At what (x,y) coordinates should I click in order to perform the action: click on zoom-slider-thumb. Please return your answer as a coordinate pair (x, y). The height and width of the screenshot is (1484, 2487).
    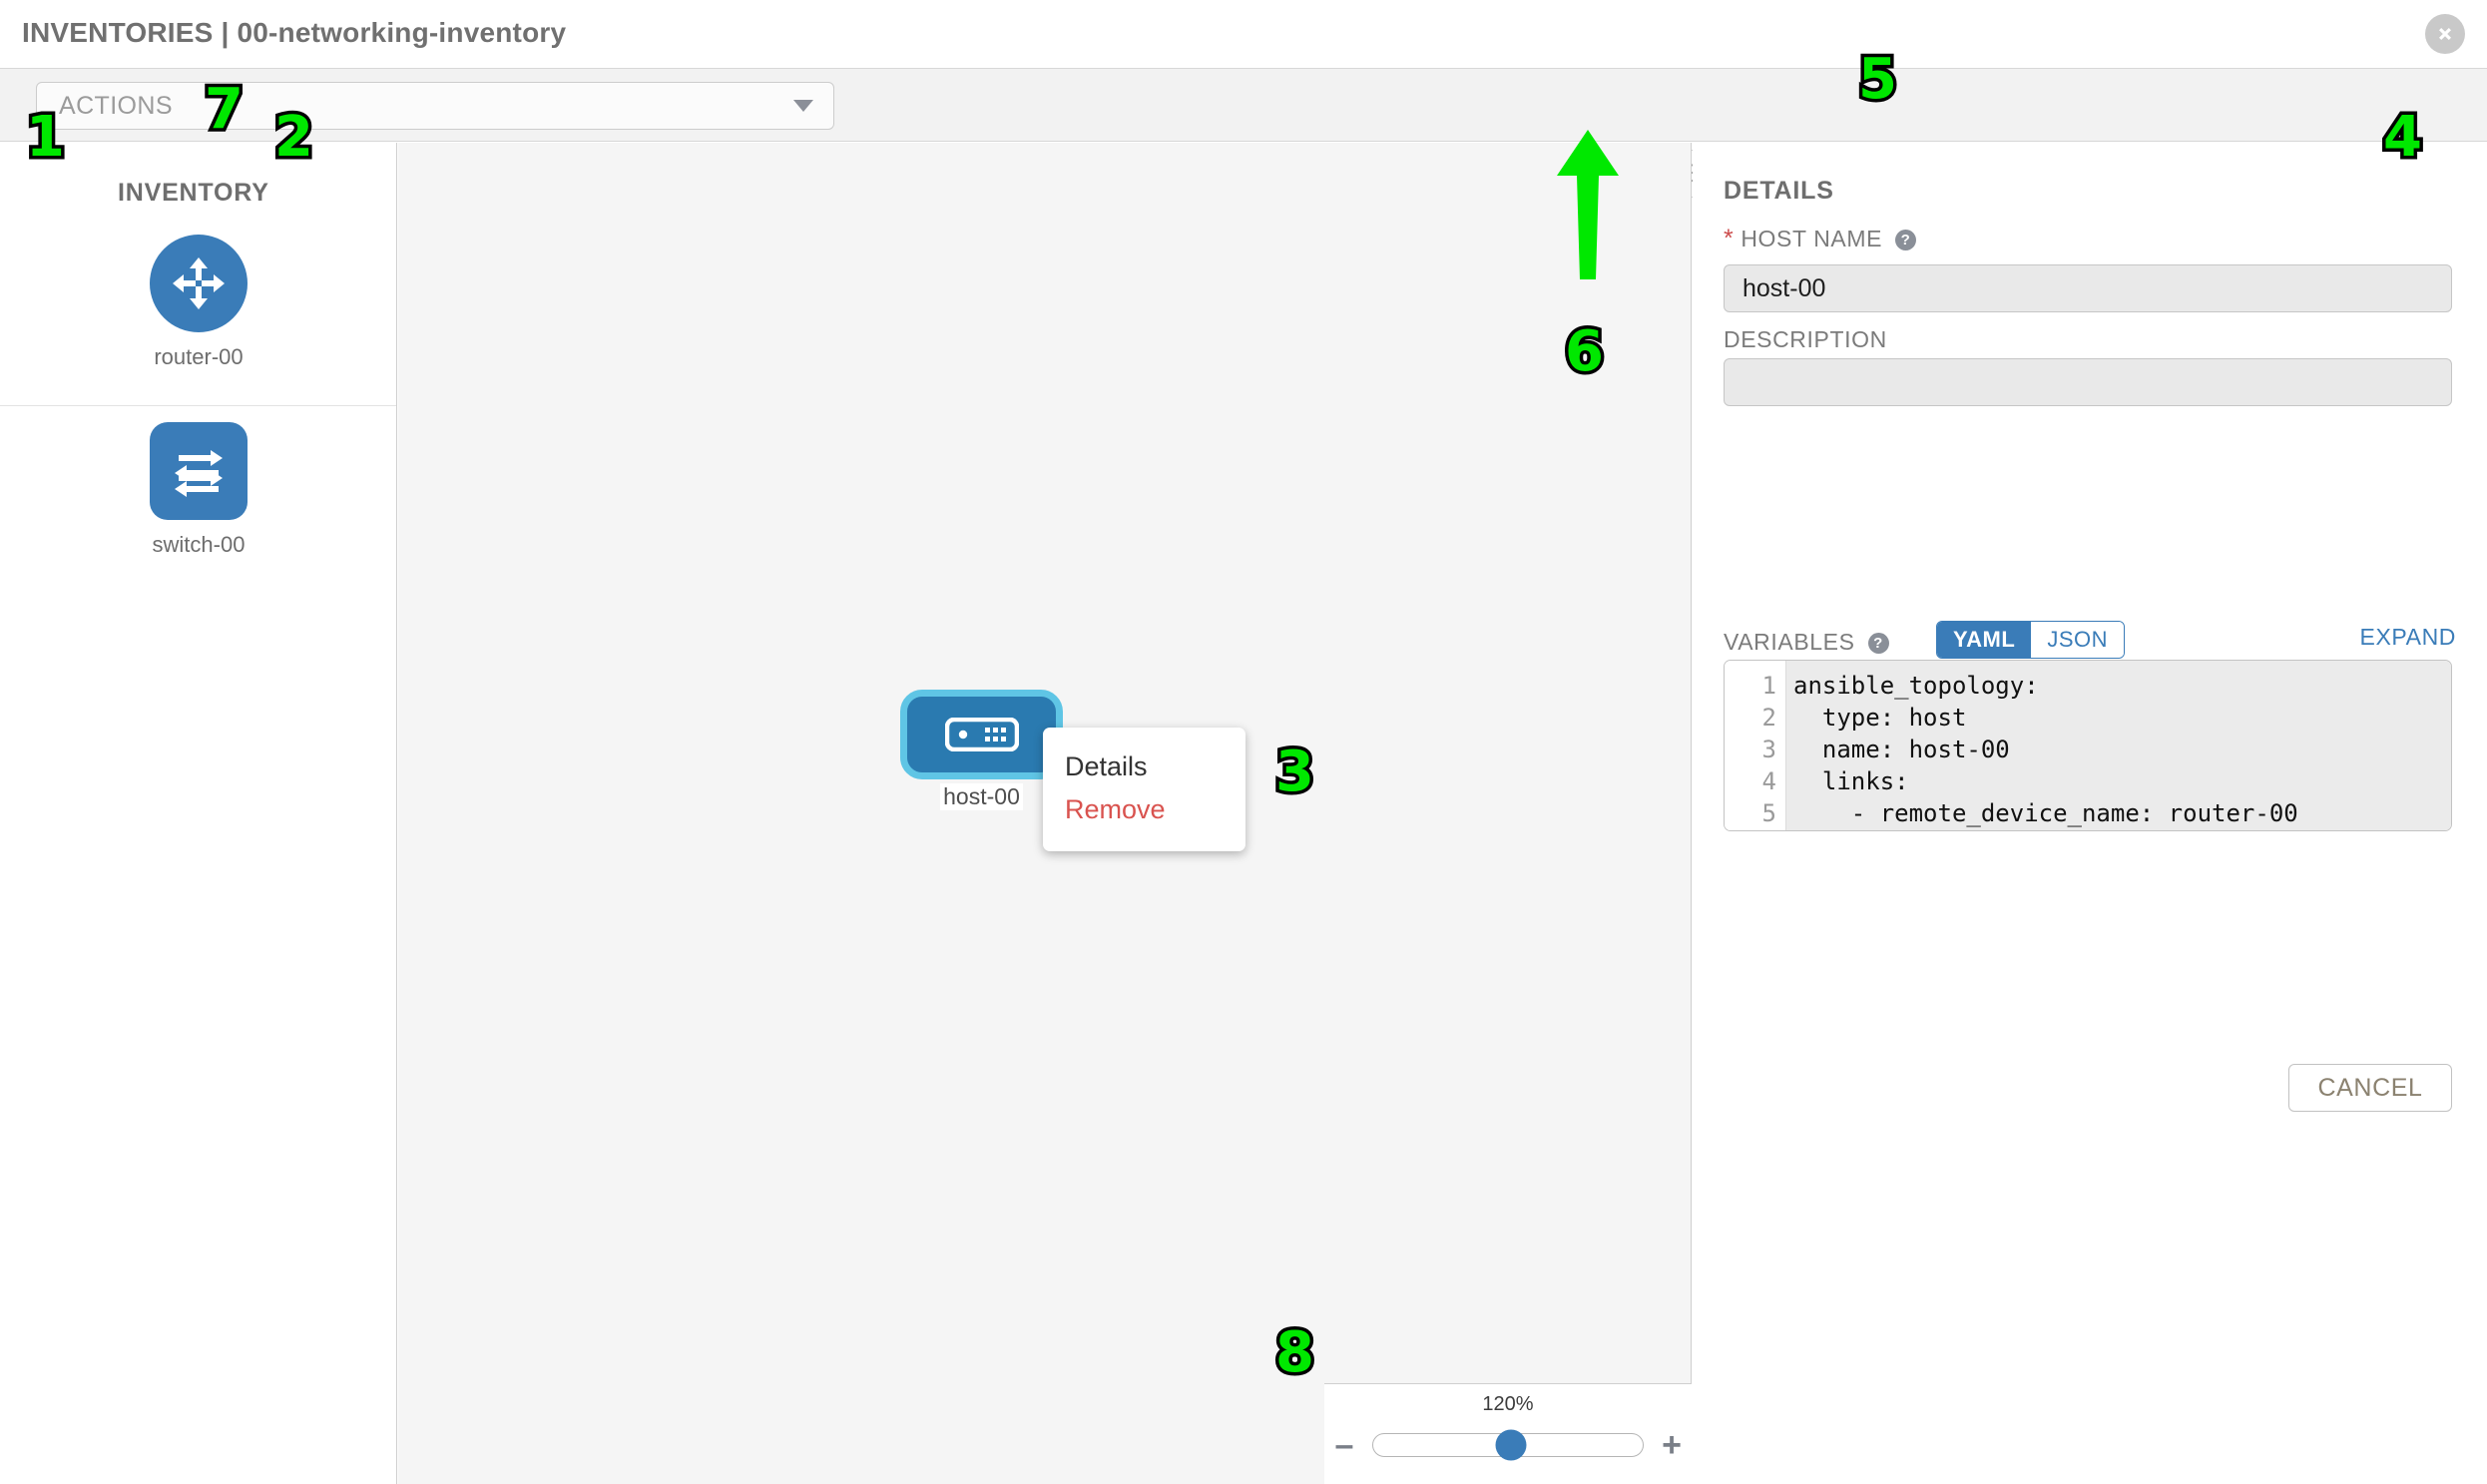
    Looking at the image, I should click on (1511, 1445).